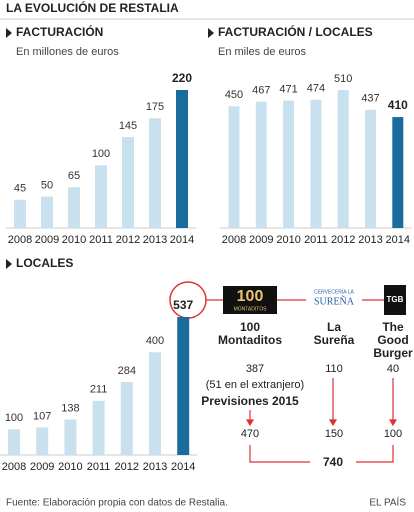 Image resolution: width=414 pixels, height=512 pixels. I want to click on logo-text: SUREÑA, so click(334, 301).